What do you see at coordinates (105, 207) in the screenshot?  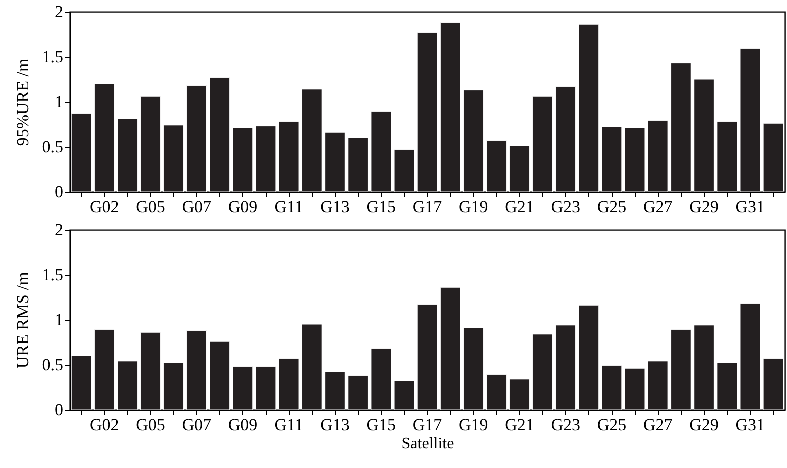 I see `x-tick-label: G02` at bounding box center [105, 207].